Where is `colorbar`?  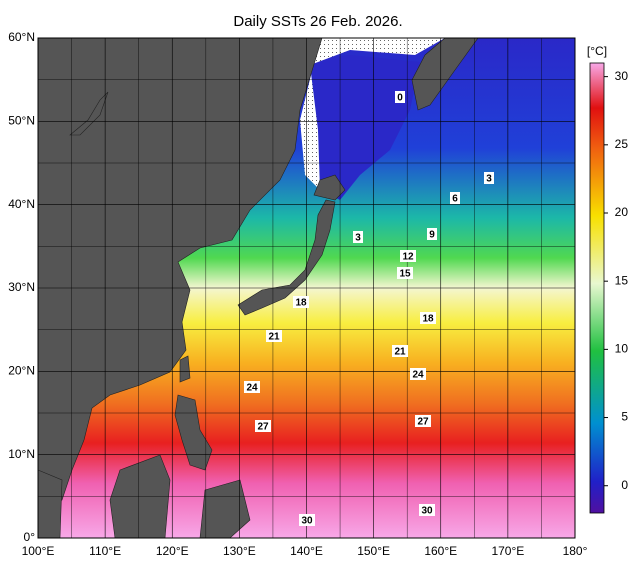 colorbar is located at coordinates (597, 288).